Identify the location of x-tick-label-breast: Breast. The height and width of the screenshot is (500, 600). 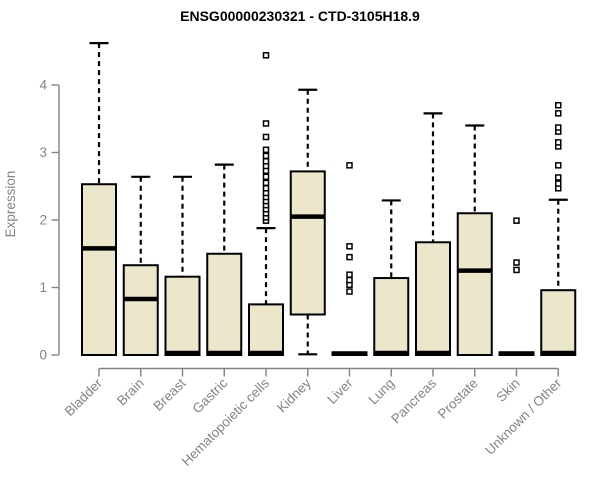
(169, 394).